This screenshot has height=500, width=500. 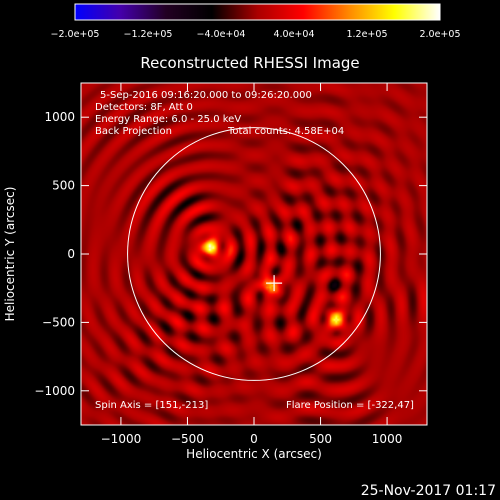 What do you see at coordinates (206, 95) in the screenshot?
I see `time-range-text: 5-Sep-2016 09:16:20.000 to 09:26:20.000` at bounding box center [206, 95].